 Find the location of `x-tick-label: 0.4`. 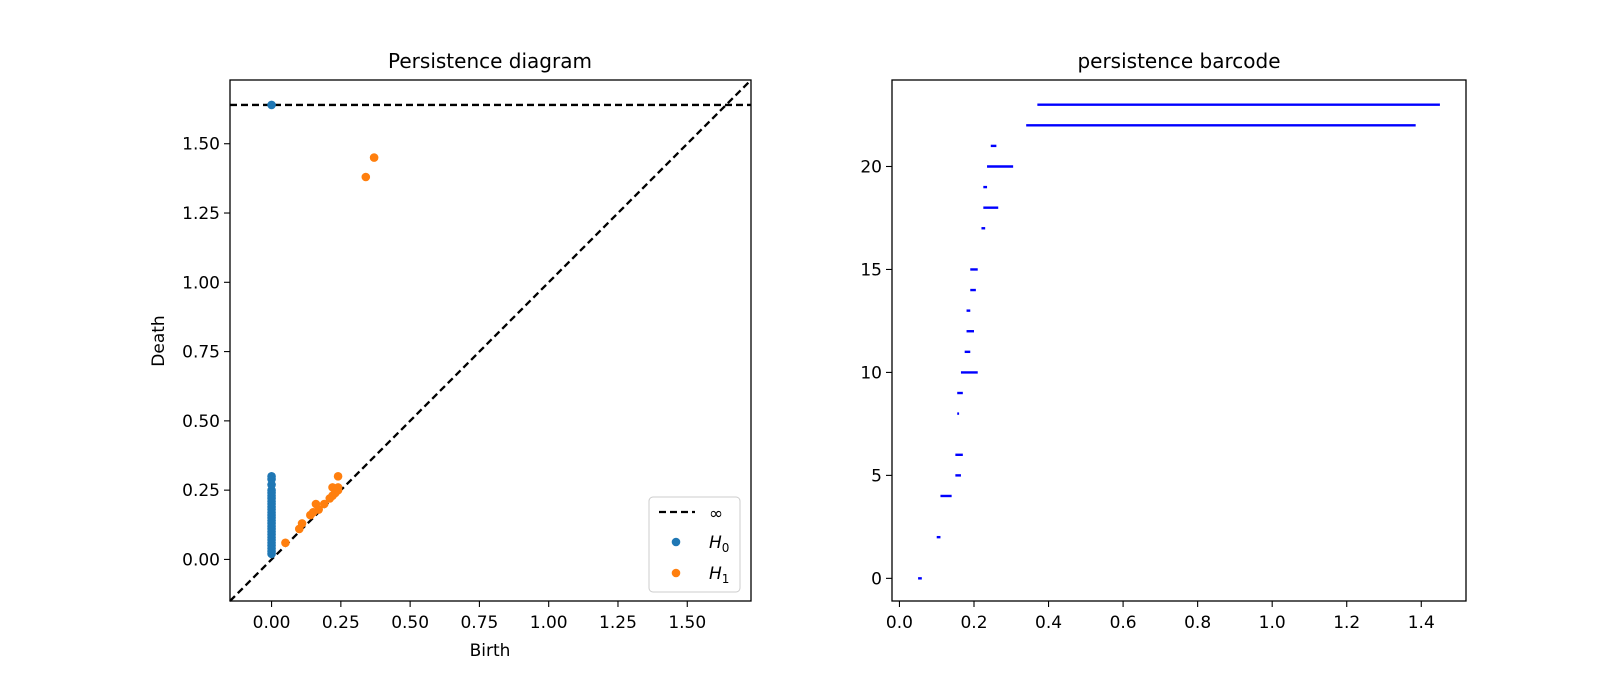

x-tick-label: 0.4 is located at coordinates (1048, 623).